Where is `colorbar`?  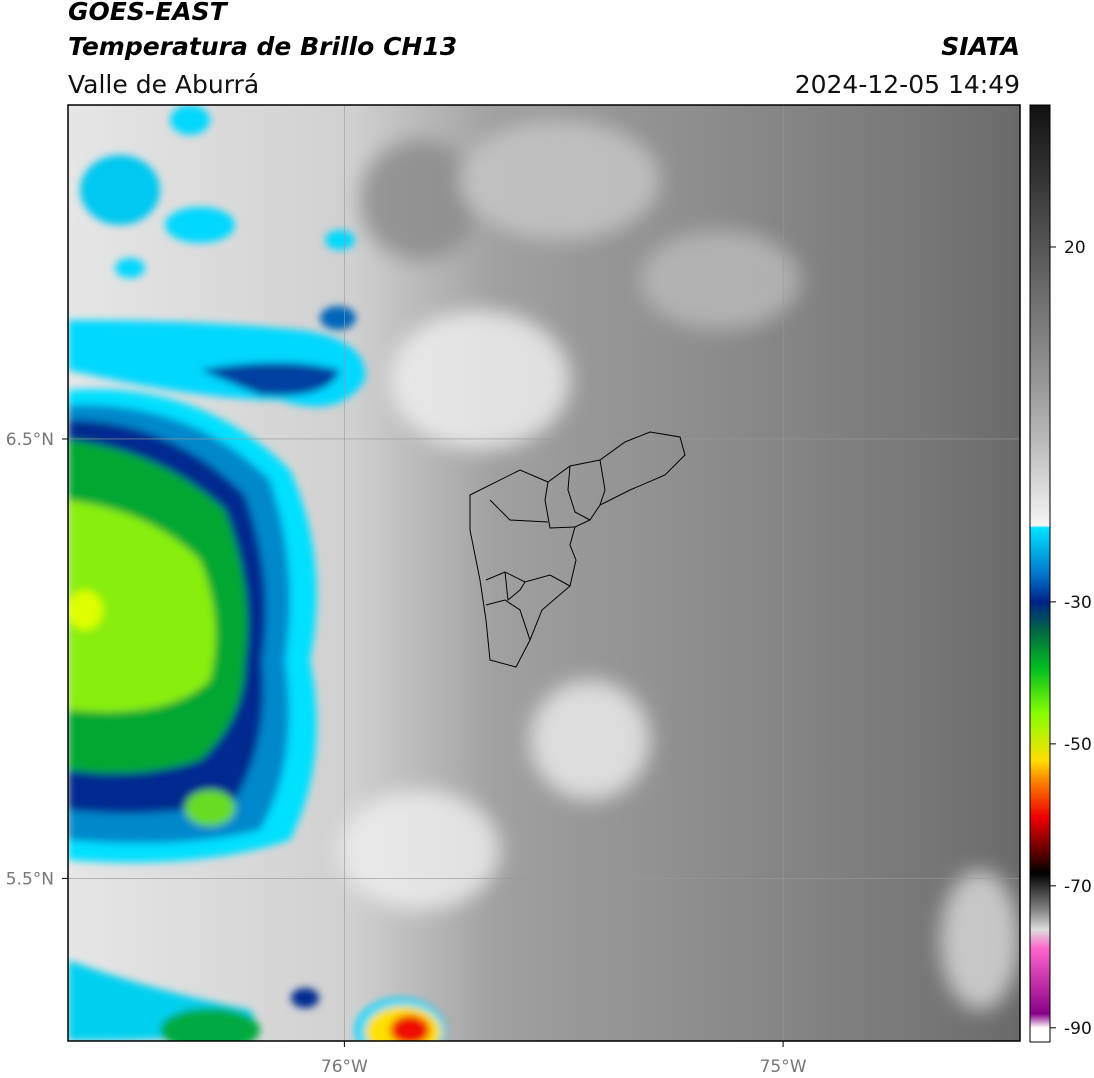
colorbar is located at coordinates (1040, 573).